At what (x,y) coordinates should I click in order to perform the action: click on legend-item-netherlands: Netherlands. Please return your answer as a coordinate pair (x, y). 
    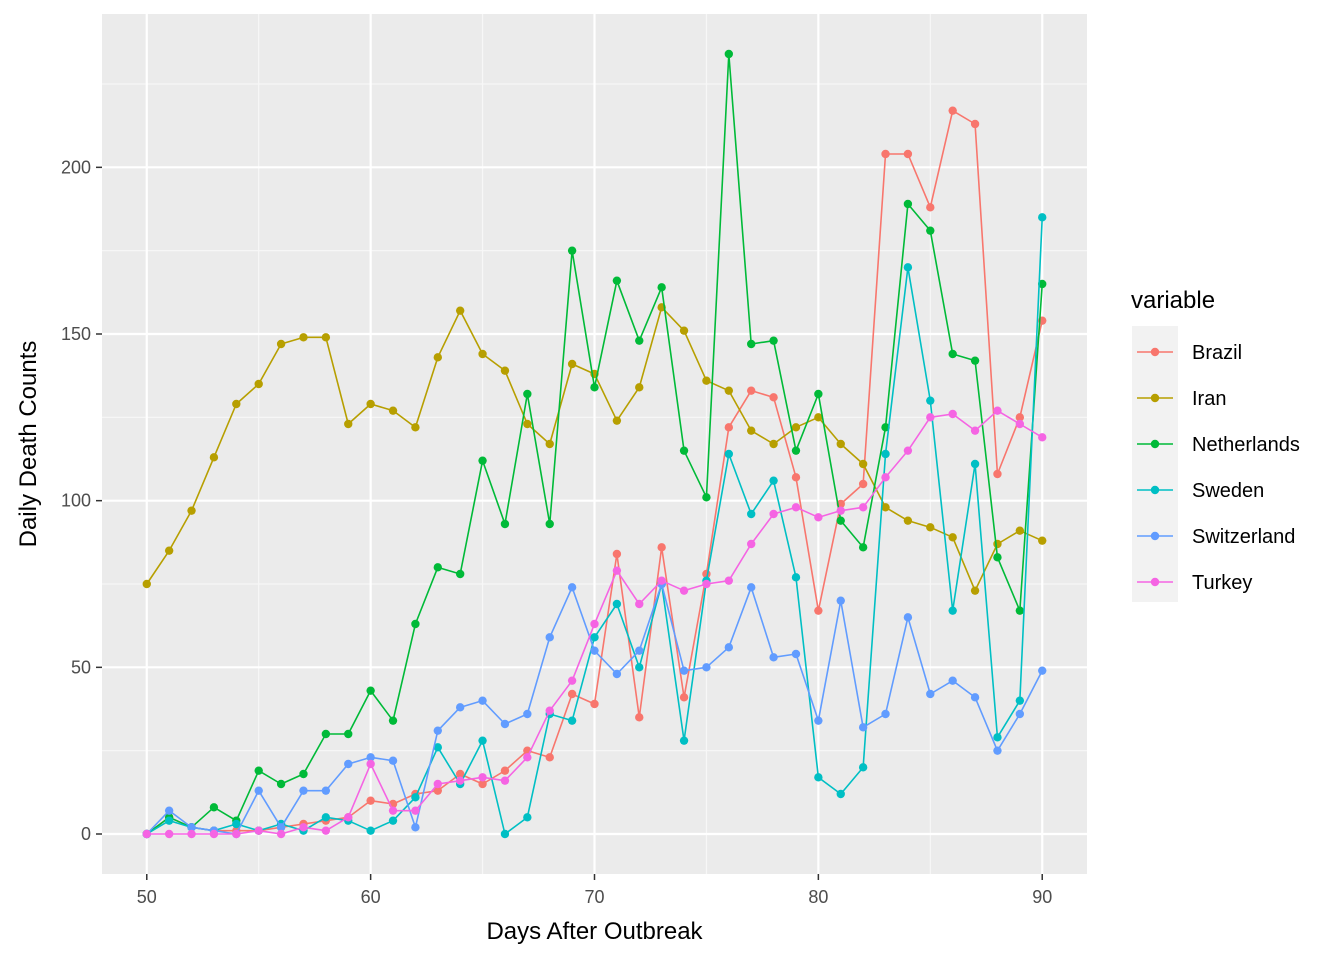
    Looking at the image, I should click on (1218, 445).